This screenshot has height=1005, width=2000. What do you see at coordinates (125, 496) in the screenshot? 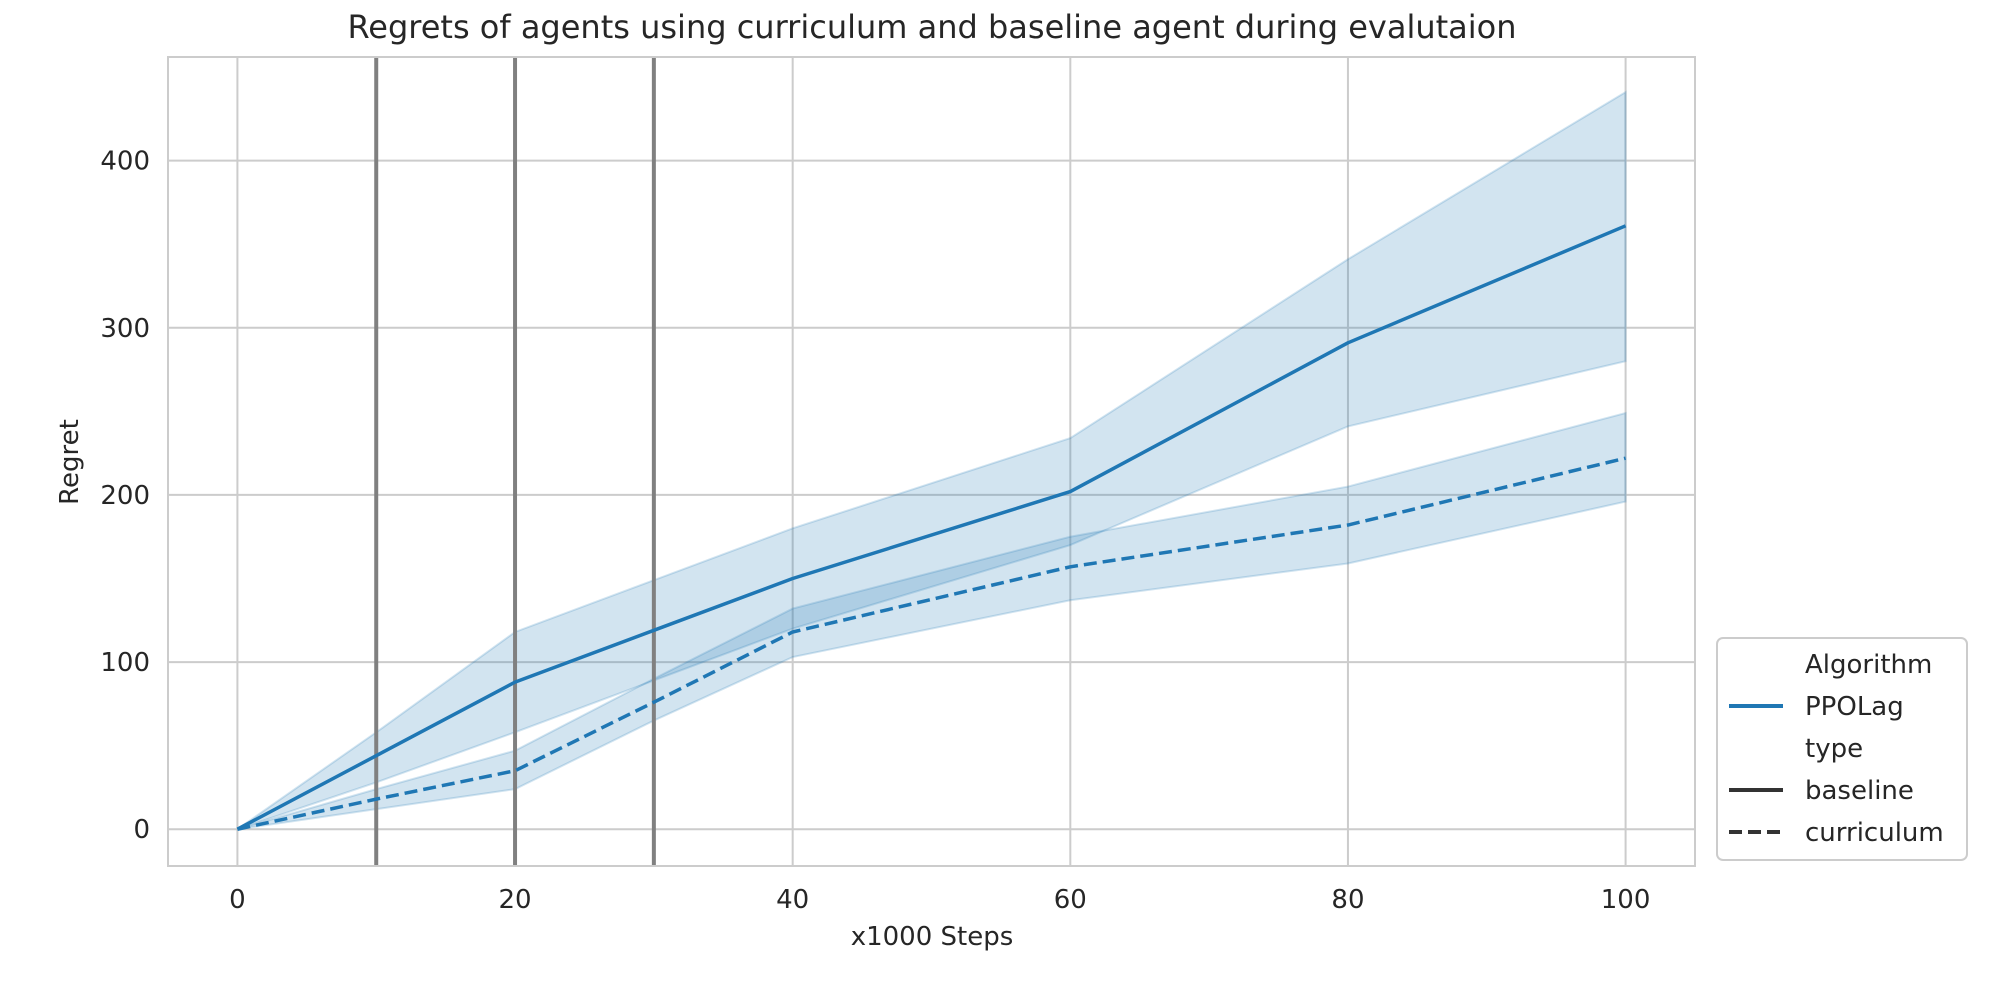
I see `y-tick-label: 200` at bounding box center [125, 496].